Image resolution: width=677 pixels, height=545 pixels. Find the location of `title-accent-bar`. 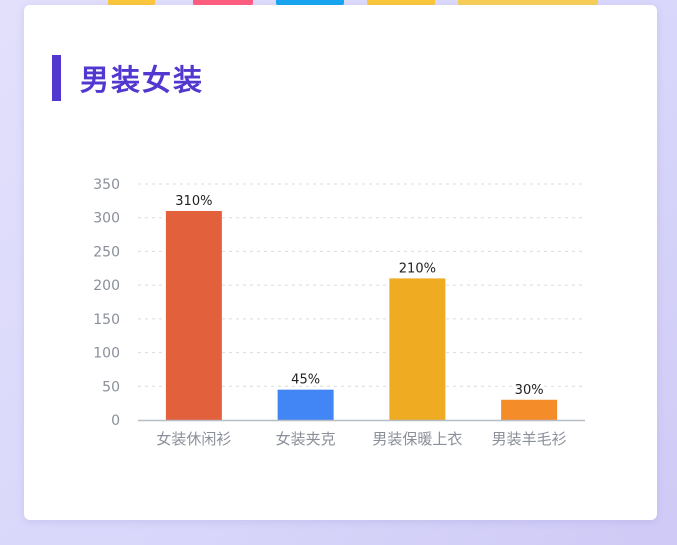

title-accent-bar is located at coordinates (56, 78).